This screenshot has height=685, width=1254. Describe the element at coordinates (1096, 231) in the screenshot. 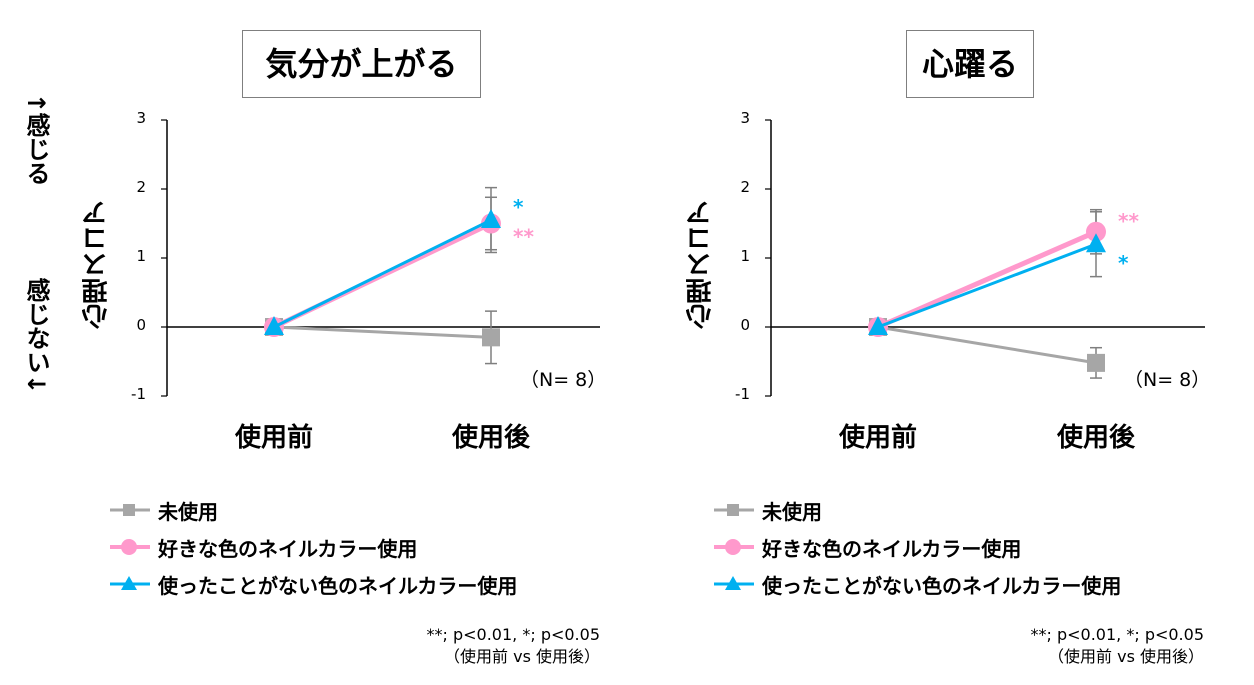

I see `data-point-circle` at that location.